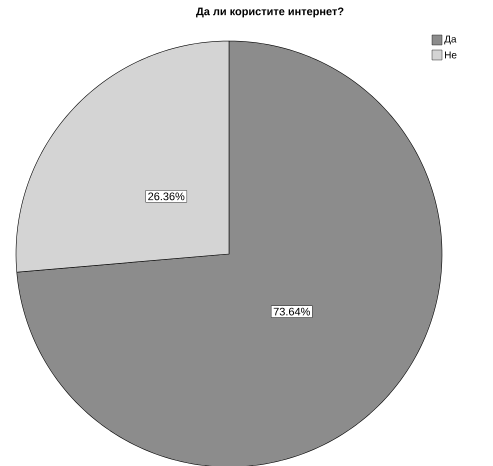  I want to click on data-label: 26.36%, so click(166, 196).